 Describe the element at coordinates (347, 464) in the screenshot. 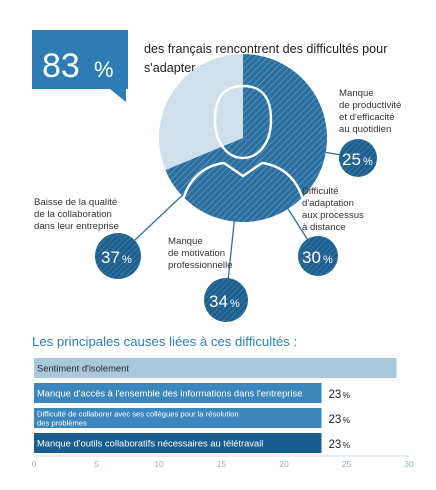

I see `x-tick-label-25: 25` at that location.